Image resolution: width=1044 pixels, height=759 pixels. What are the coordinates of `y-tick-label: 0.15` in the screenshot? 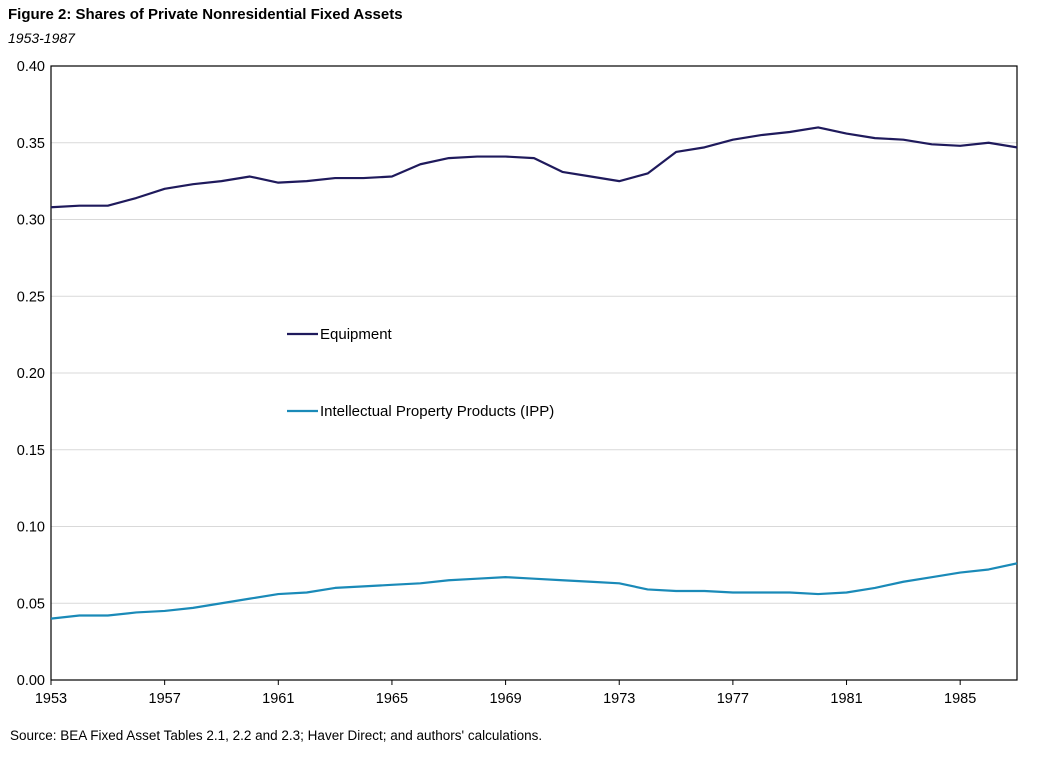 It's located at (31, 451).